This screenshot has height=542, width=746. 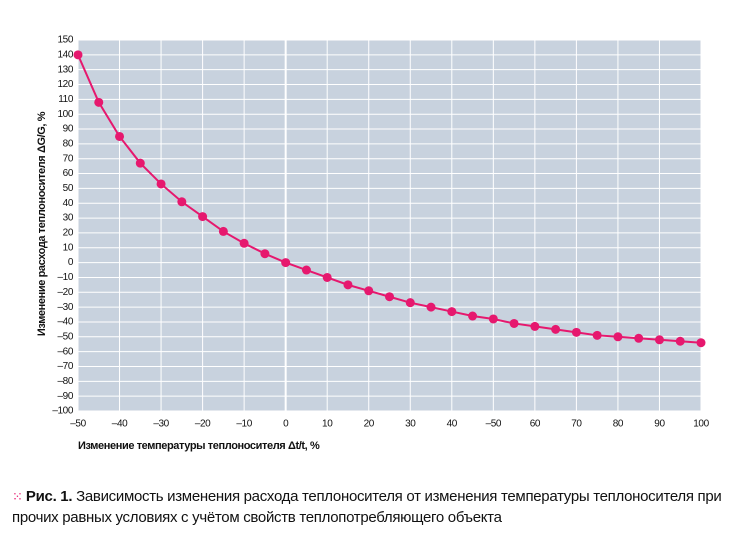 I want to click on y-tick-label: –100, so click(x=62, y=411).